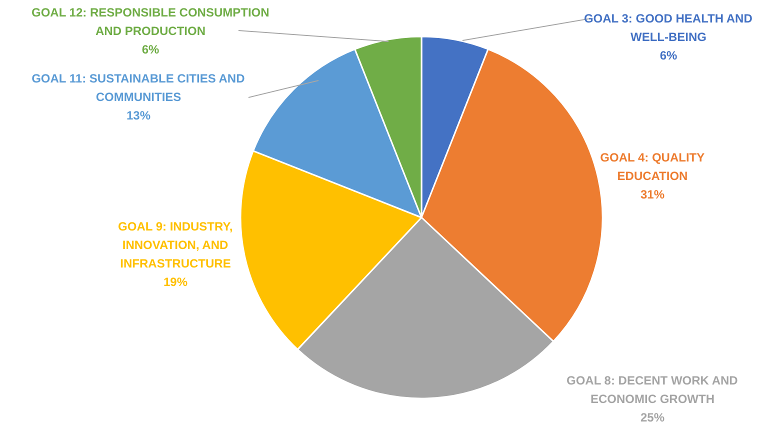 The height and width of the screenshot is (427, 757). I want to click on slice-label: GOAL 12: RESPONSIBLE CONSUMPTION AND PRODUCTION, so click(150, 22).